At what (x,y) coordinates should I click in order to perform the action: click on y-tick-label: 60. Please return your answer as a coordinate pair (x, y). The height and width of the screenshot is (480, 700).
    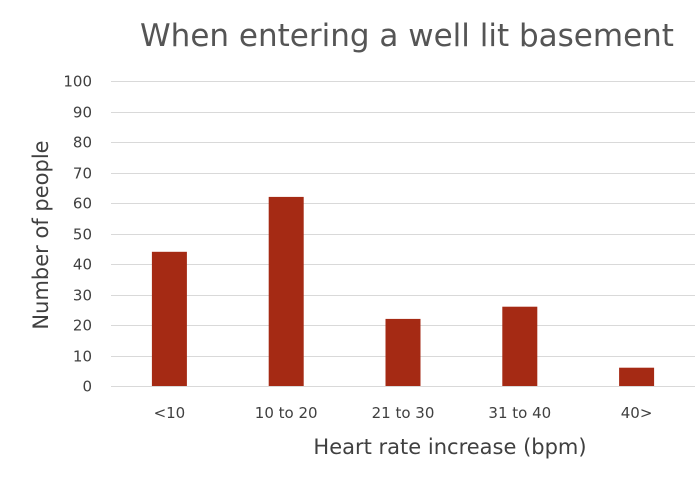
    Looking at the image, I should click on (82, 204).